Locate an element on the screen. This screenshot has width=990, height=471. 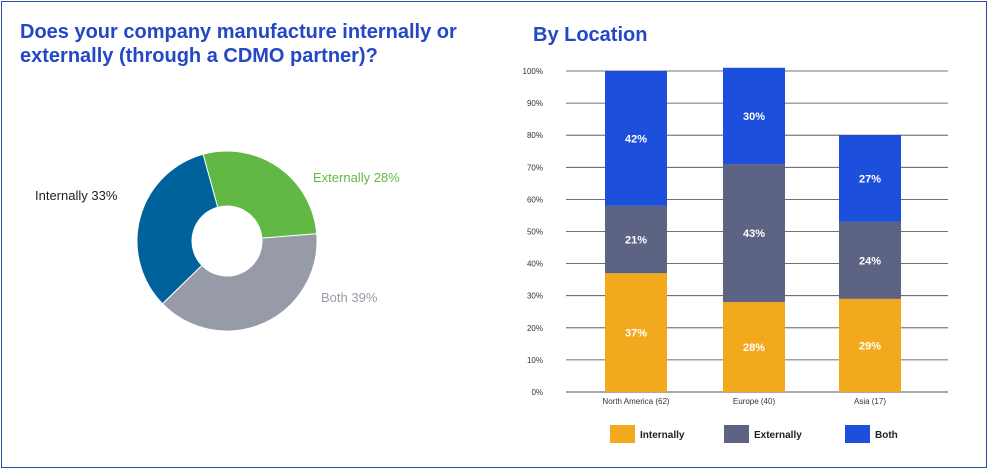
y-tick-label-50: 50% is located at coordinates (535, 232).